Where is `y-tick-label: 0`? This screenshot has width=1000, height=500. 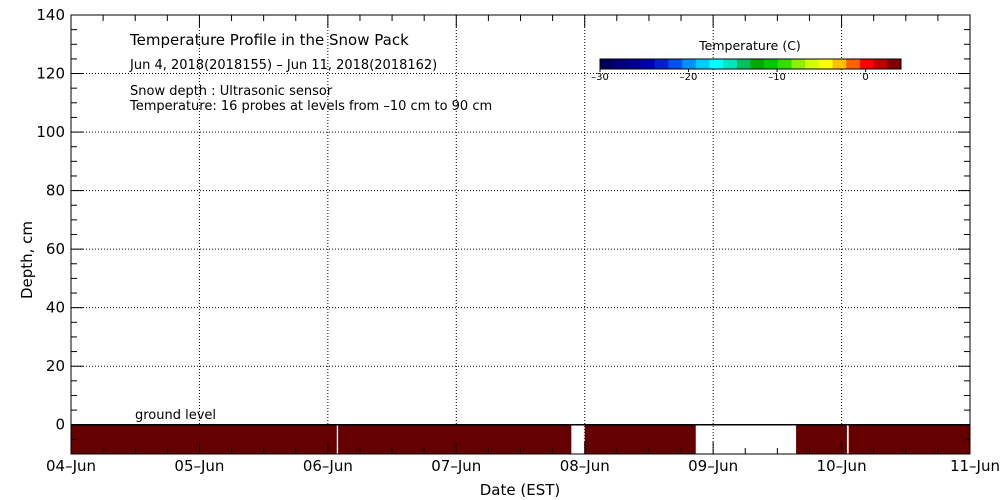 y-tick-label: 0 is located at coordinates (60, 425).